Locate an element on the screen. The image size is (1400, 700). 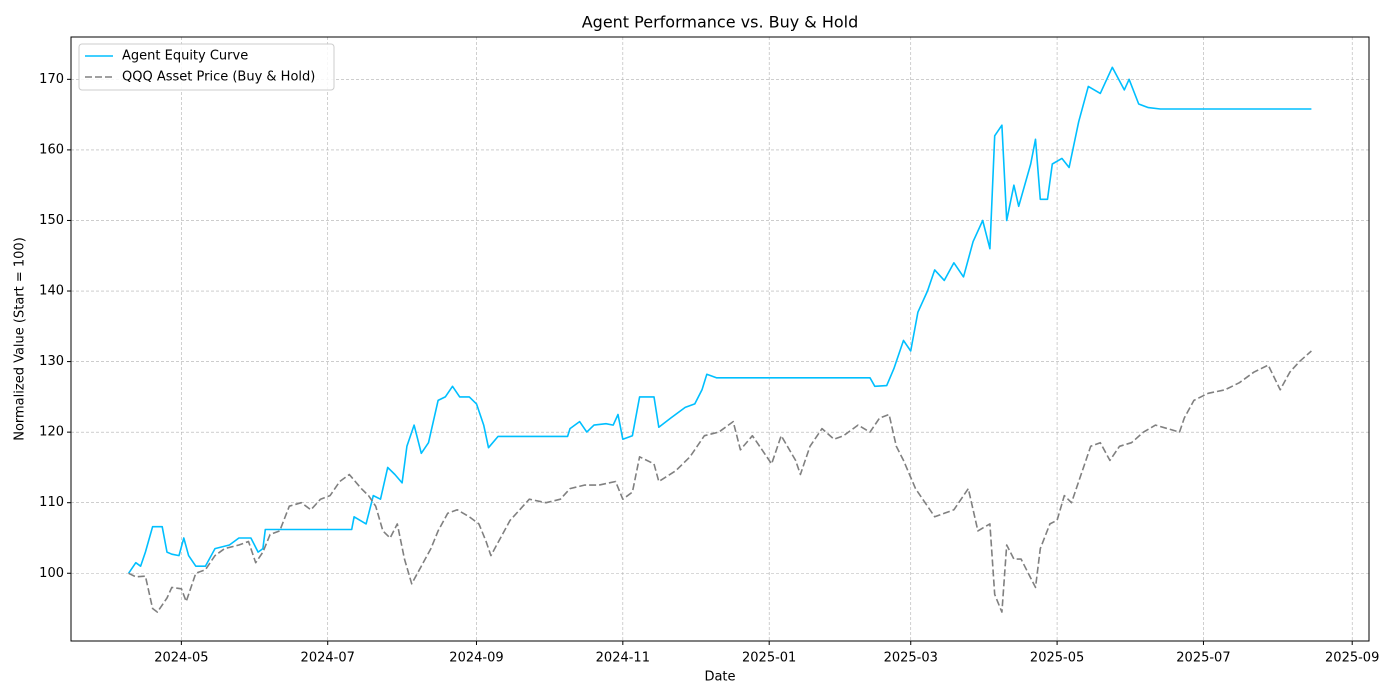
x-tick-label: 2025-01 is located at coordinates (769, 658).